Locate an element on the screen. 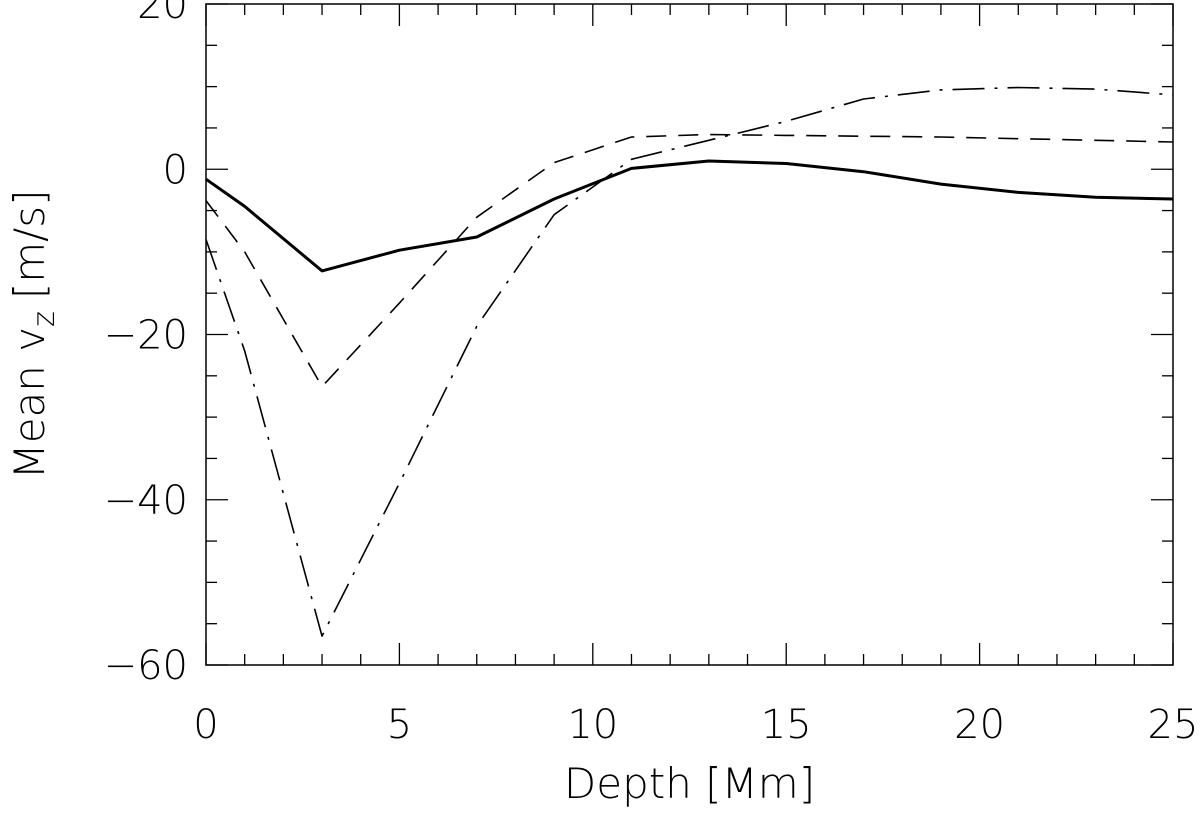  x-tick-label: 5 is located at coordinates (399, 725).